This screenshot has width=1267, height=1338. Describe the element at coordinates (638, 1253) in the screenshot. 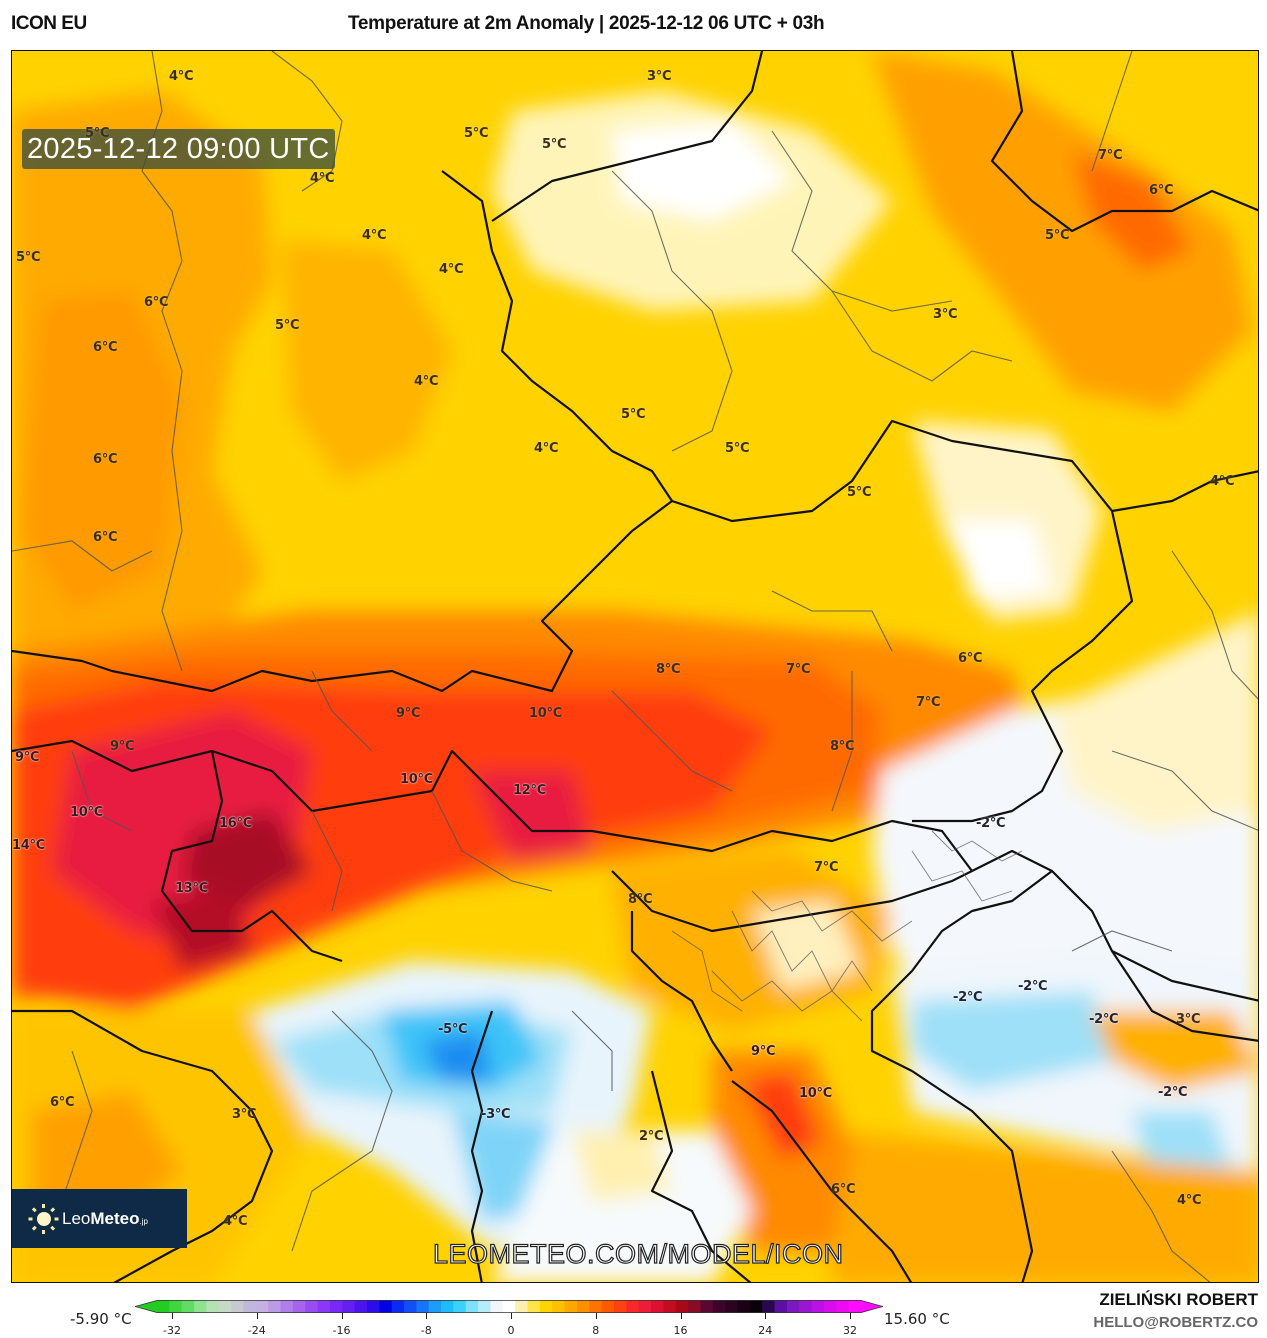

I see `watermark-url: LEOMETEO.COM/MODEL/ICON` at that location.